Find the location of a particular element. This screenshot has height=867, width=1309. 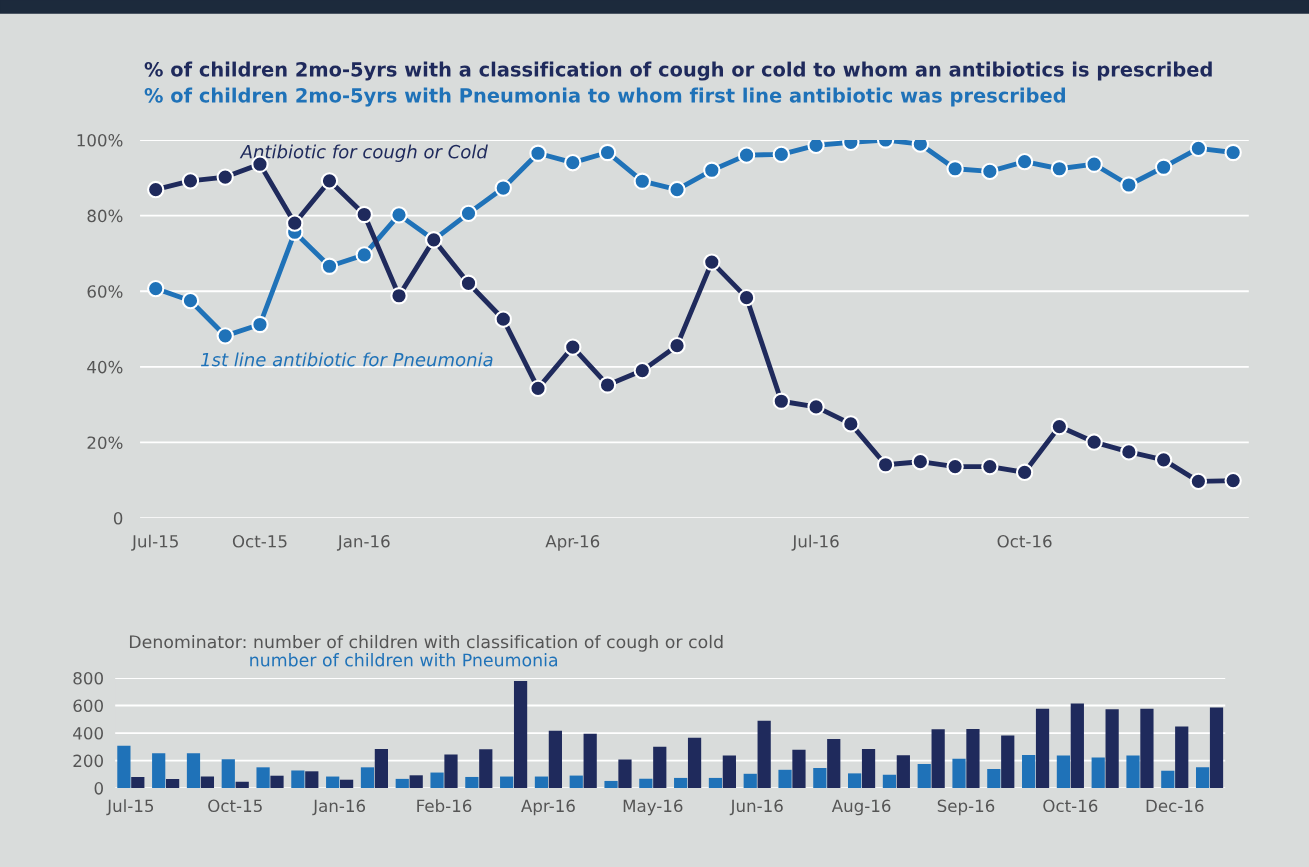

x-tick-label: Oct-16 is located at coordinates (1070, 806).